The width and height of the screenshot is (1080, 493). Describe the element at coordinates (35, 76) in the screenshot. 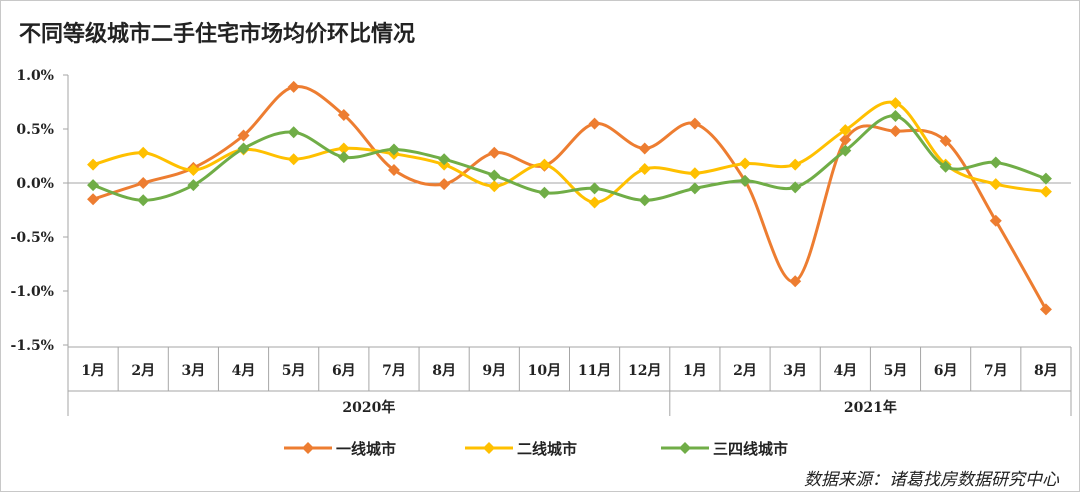

I see `y-tick-label: 1.0%` at that location.